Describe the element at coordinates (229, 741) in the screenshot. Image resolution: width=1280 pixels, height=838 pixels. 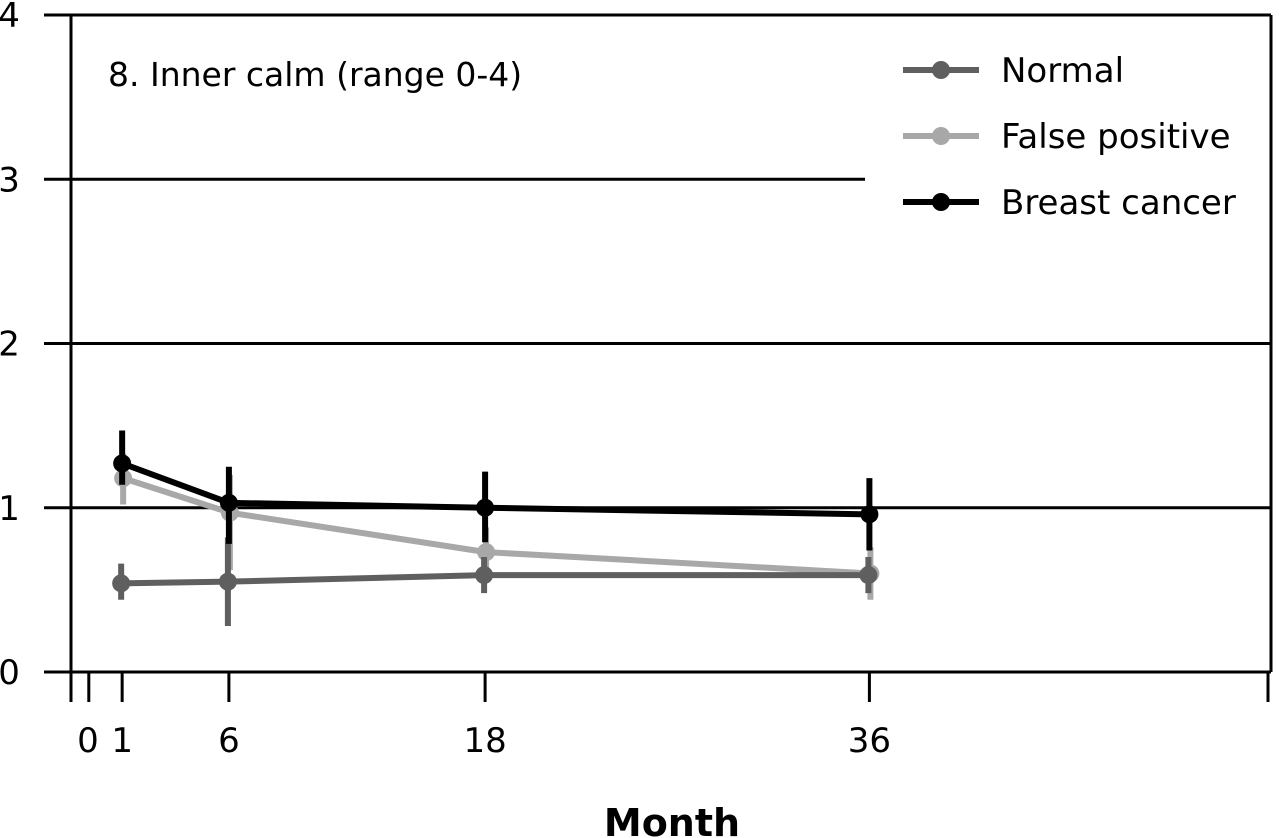
I see `x-tick-label-6: 6` at that location.